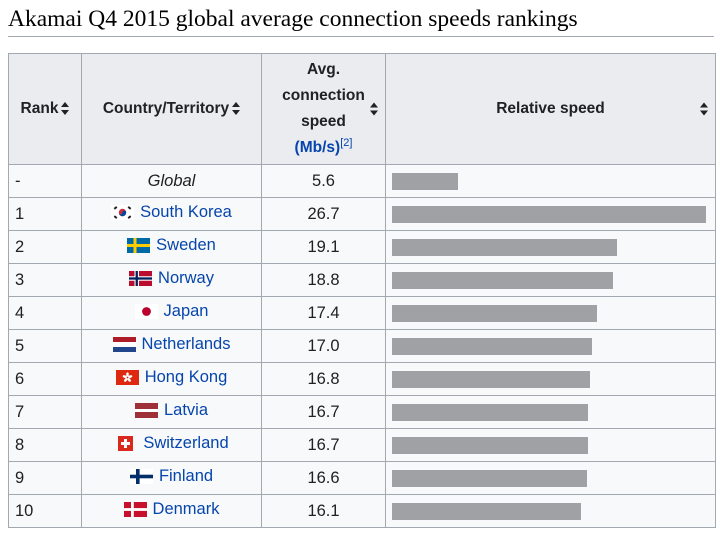 The image size is (720, 533). I want to click on country-name: Denmark, so click(186, 509).